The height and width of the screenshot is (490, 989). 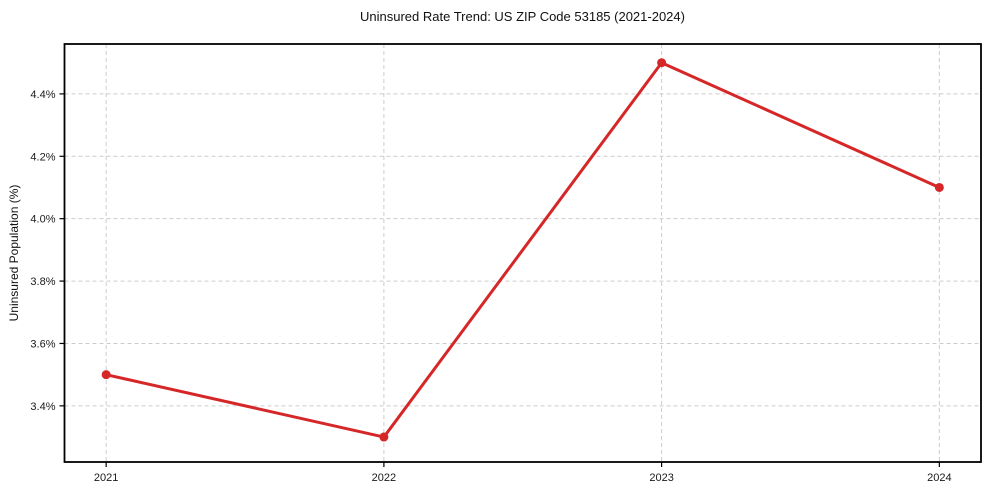 I want to click on y-tick-label: 3.6%, so click(x=42, y=344).